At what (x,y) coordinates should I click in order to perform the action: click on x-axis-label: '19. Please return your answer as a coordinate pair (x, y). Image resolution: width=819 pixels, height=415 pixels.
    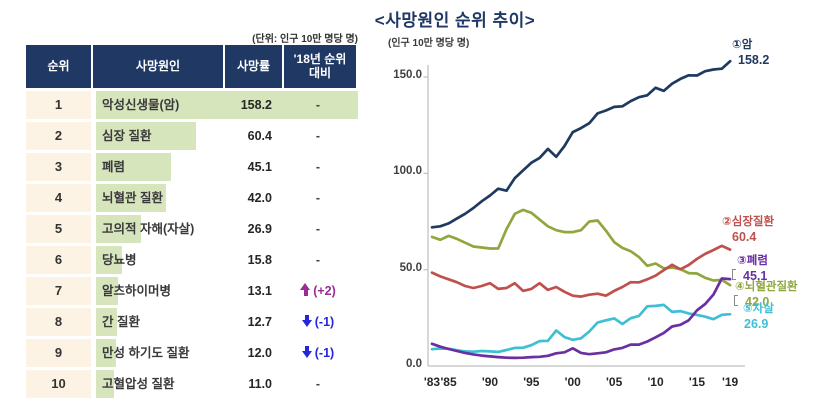
    Looking at the image, I should click on (730, 382).